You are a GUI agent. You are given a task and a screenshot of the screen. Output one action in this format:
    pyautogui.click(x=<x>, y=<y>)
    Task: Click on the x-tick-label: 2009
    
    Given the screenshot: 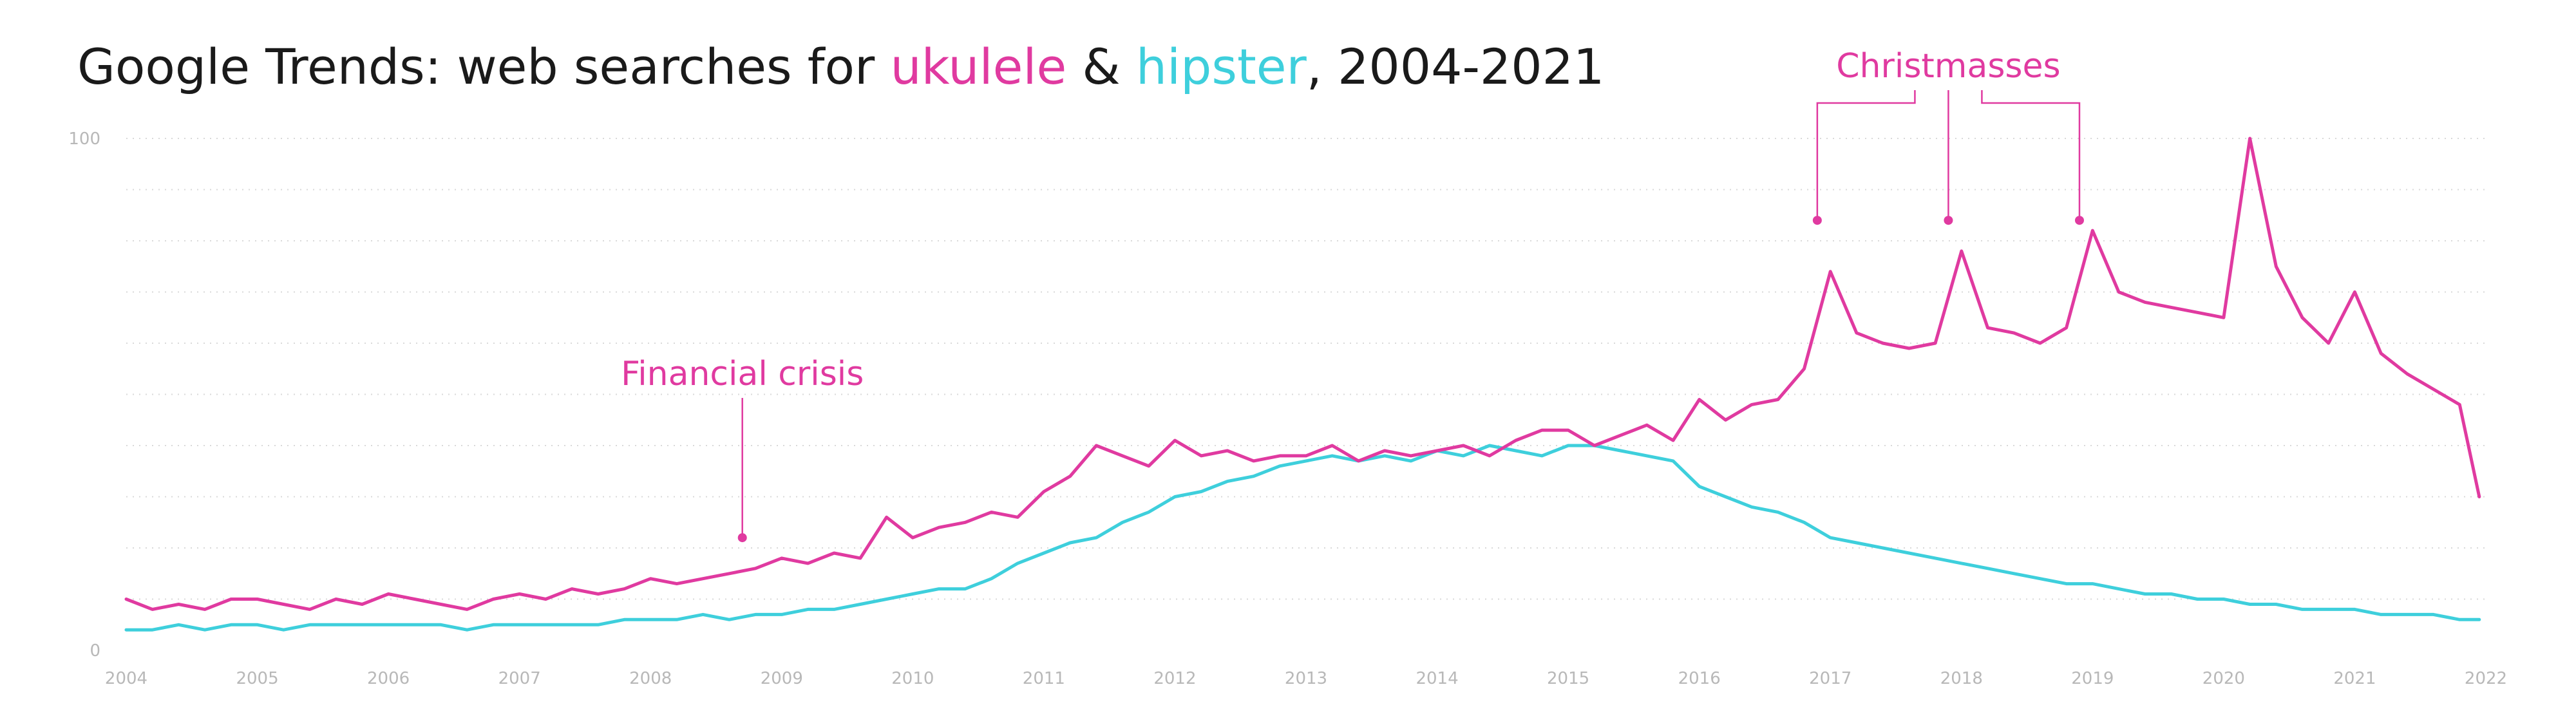 What is the action you would take?
    pyautogui.click(x=782, y=678)
    